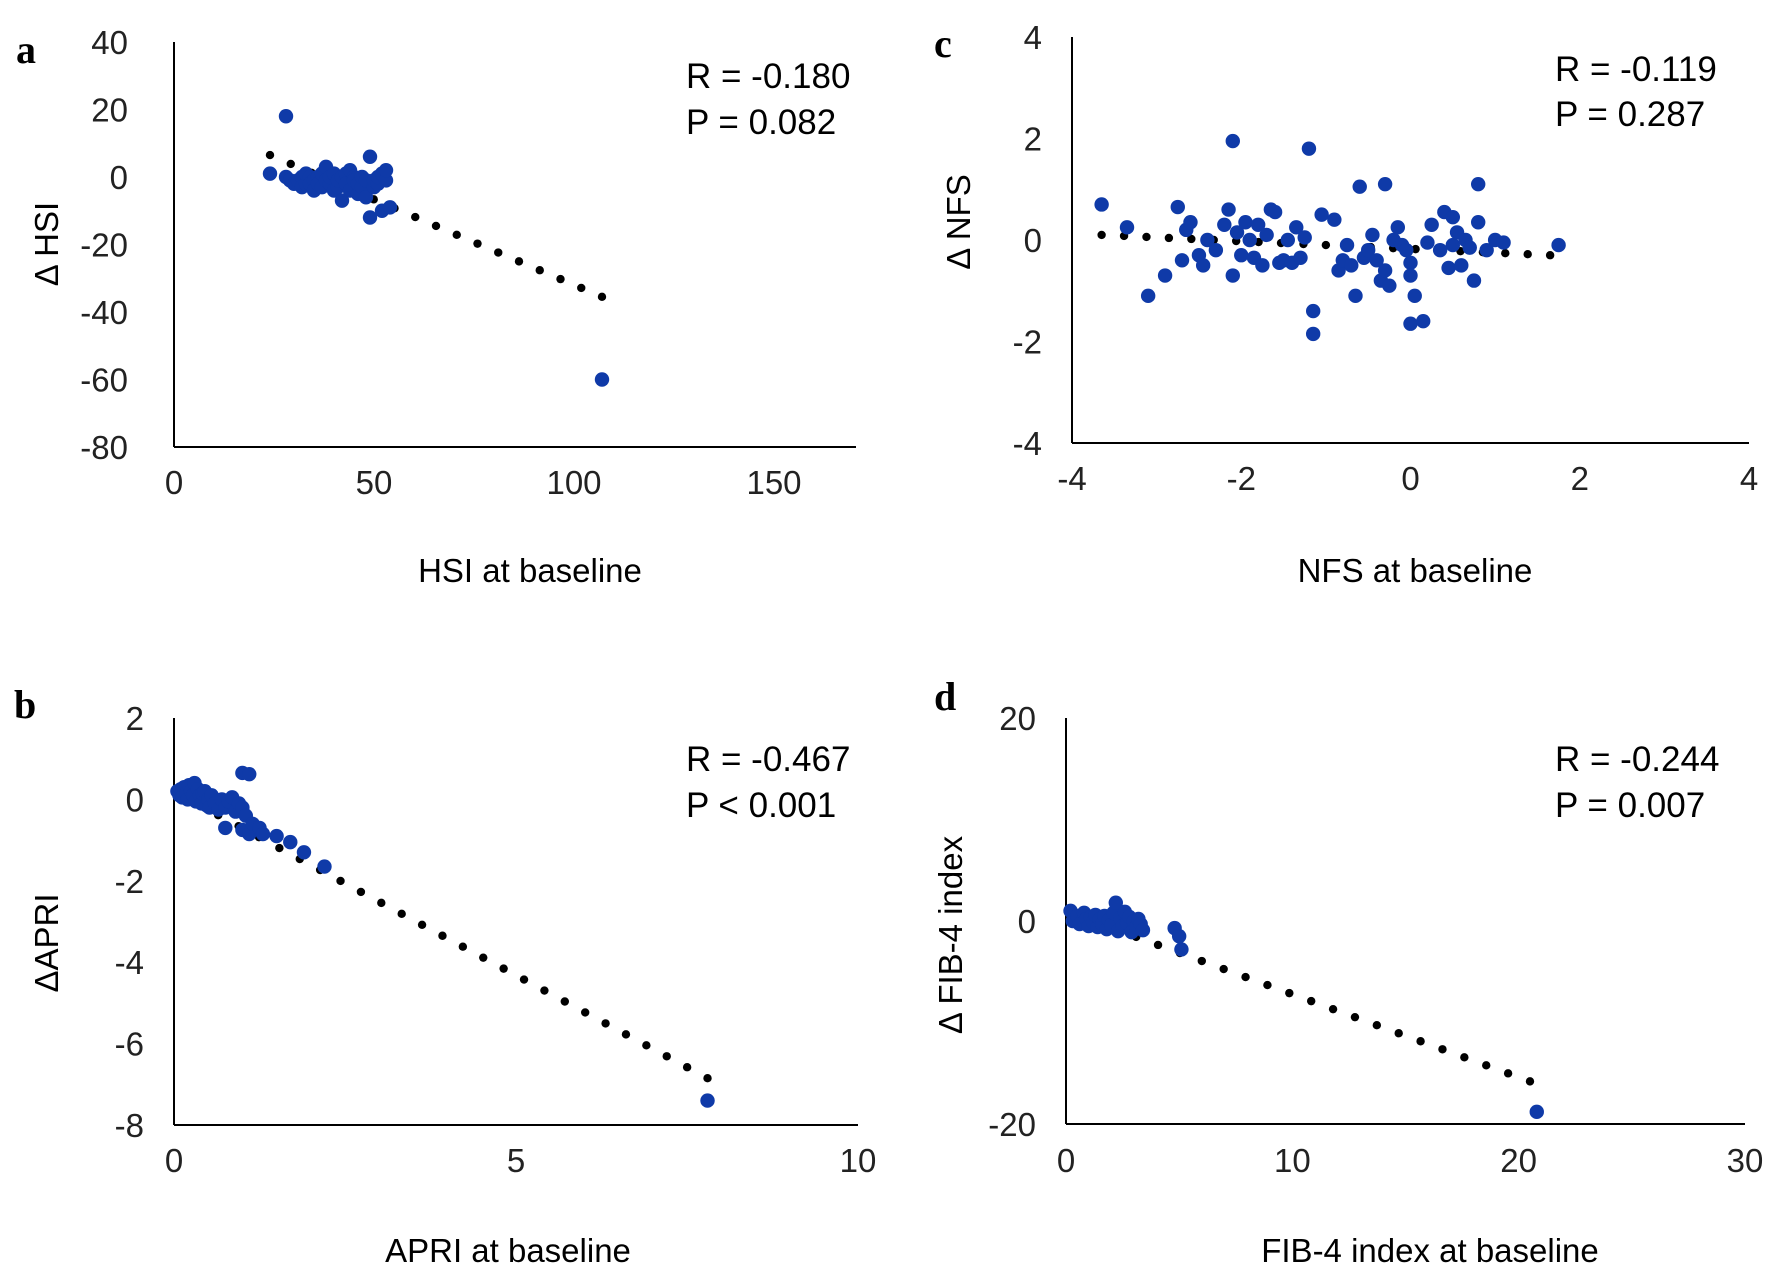  I want to click on x-axis-title-c: NFS at baseline, so click(1415, 570).